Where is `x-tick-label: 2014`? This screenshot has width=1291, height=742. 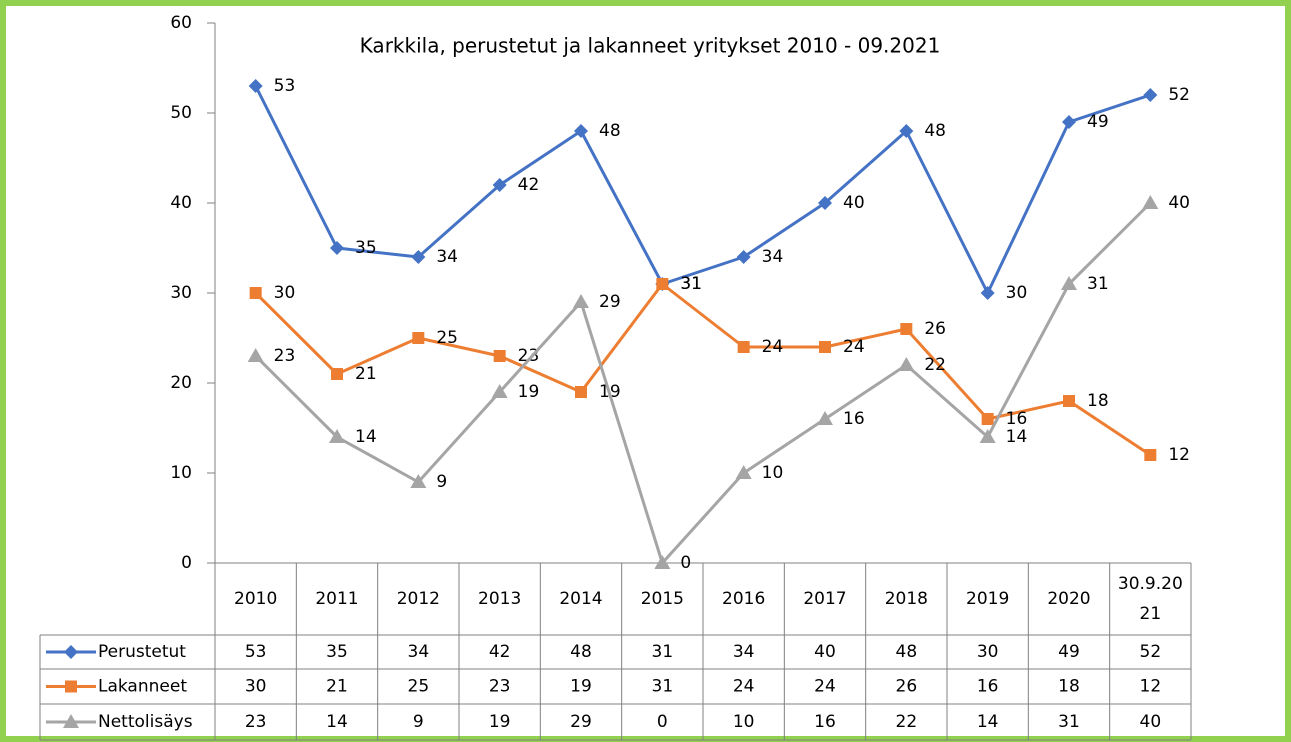 x-tick-label: 2014 is located at coordinates (581, 599).